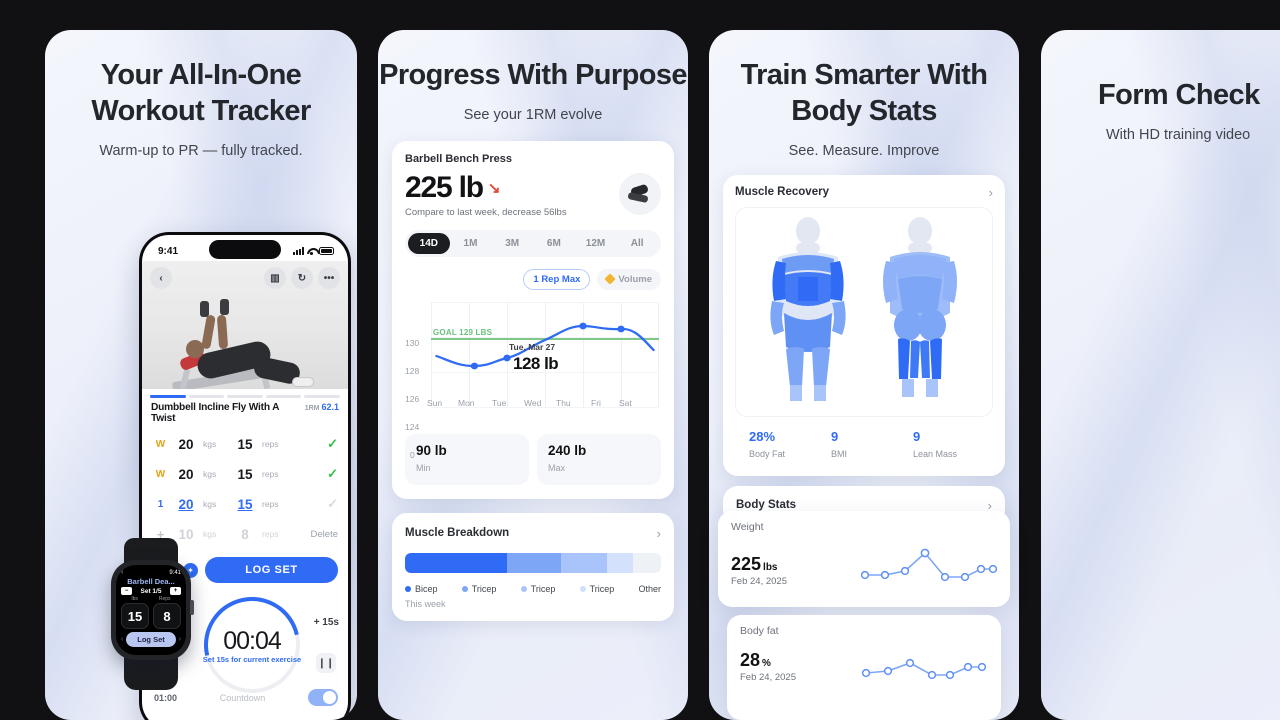 The width and height of the screenshot is (1280, 720). I want to click on hero-actions: ▥ ↻ •••, so click(302, 278).